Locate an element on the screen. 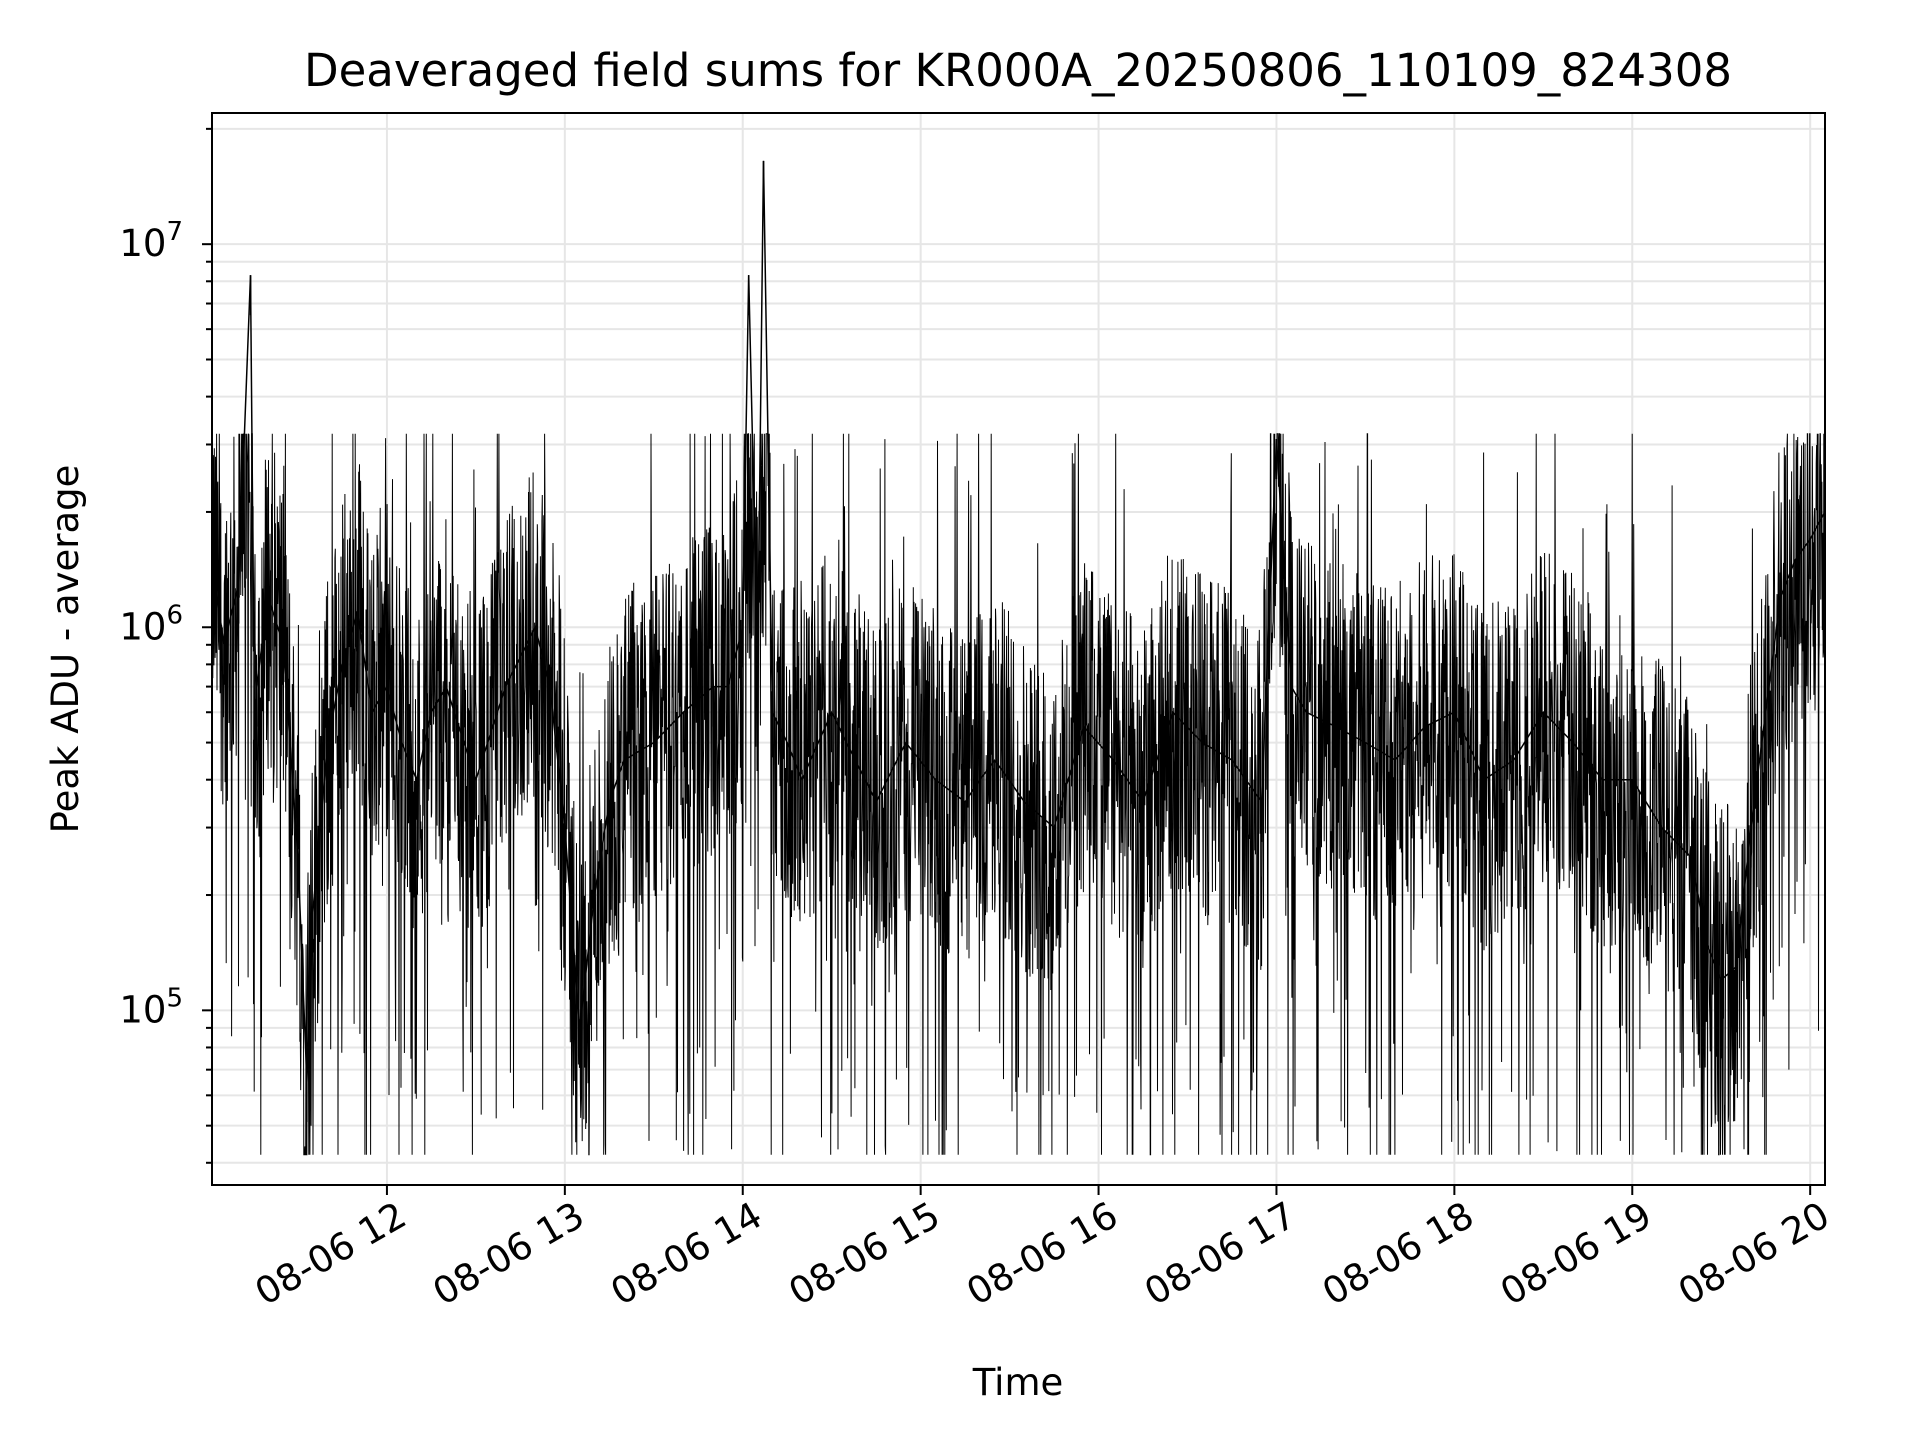  y-axis: 105 106 107 is located at coordinates (165, 645).